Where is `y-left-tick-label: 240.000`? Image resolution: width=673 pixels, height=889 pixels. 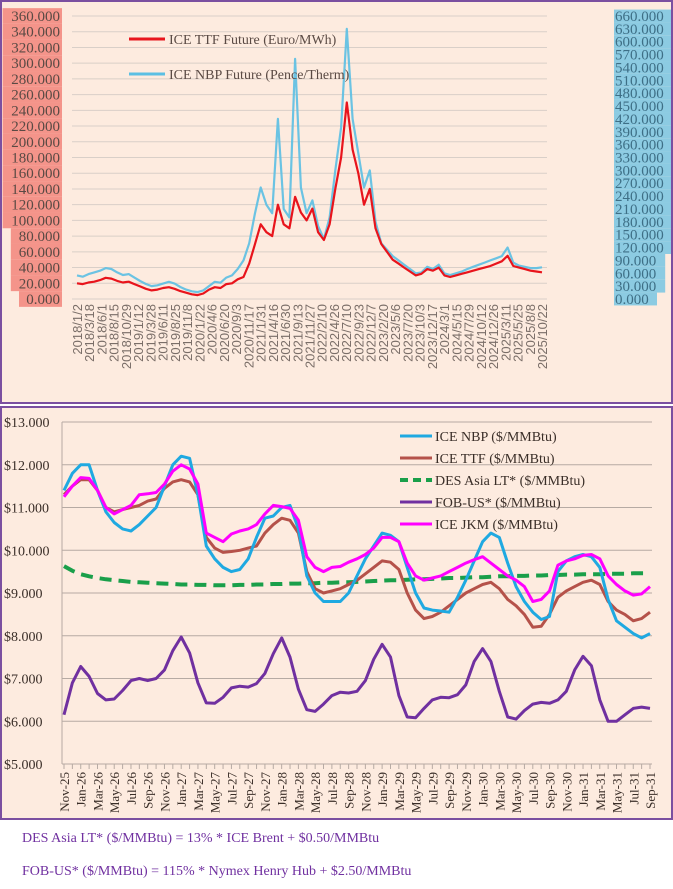 y-left-tick-label: 240.000 is located at coordinates (35, 111).